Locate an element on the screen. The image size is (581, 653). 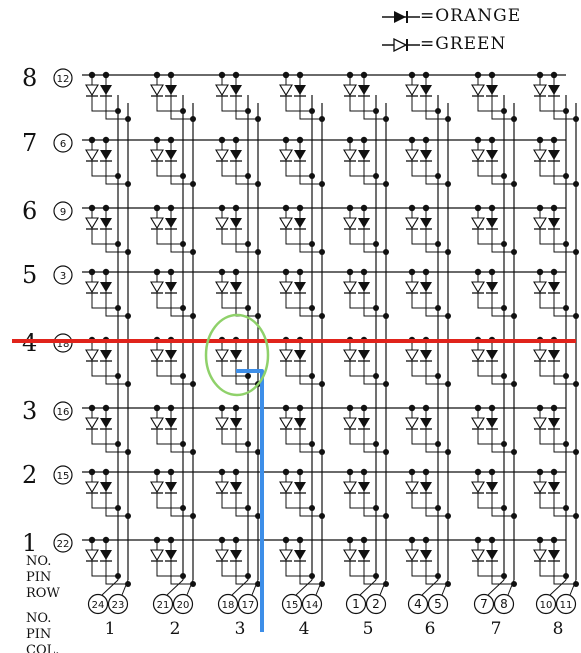
col-pin-number: 17 is located at coordinates (248, 605).